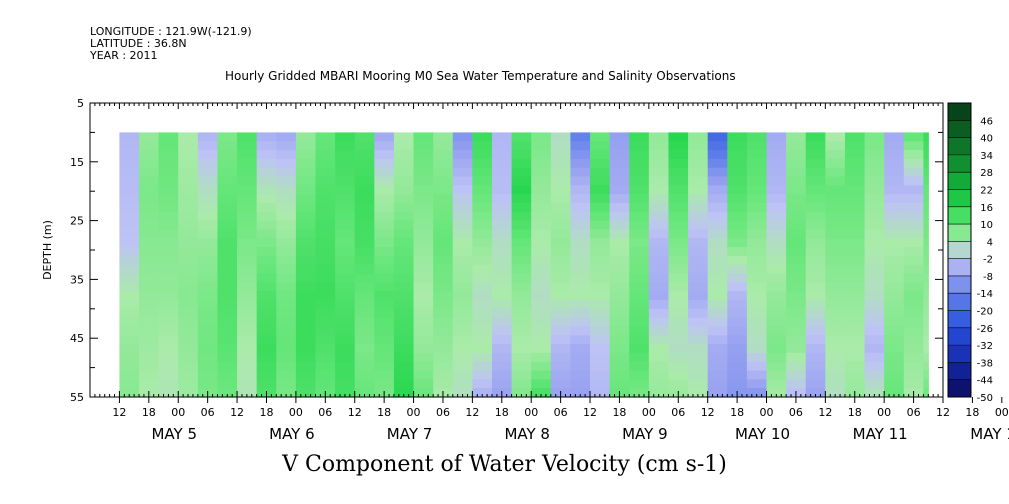  I want to click on colorbar-tick-label: -38, so click(985, 363).